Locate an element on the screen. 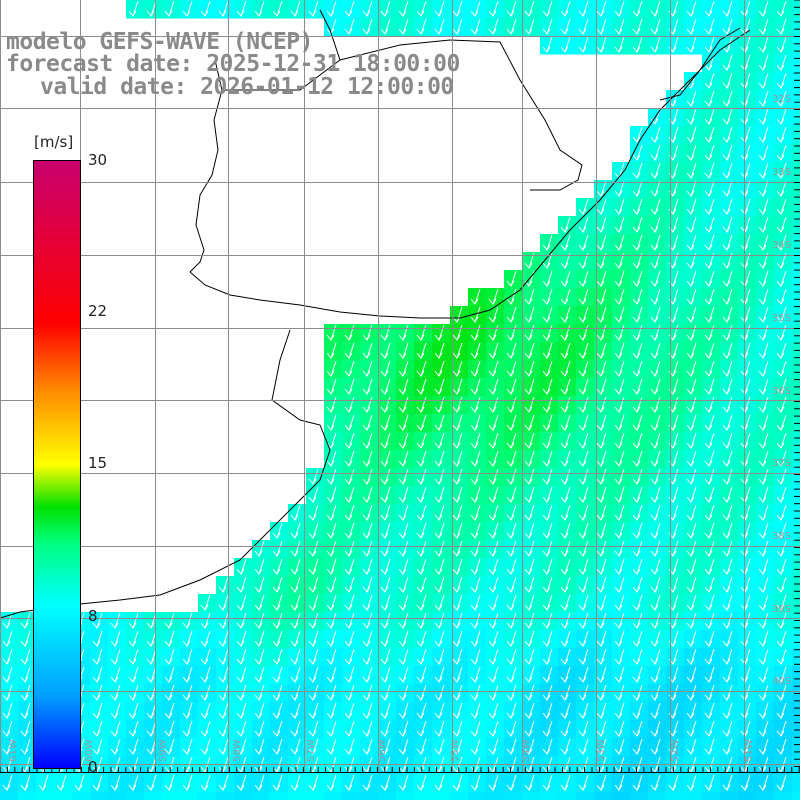 The height and width of the screenshot is (800, 800). longitude-label: 59W is located at coordinates (163, 750).